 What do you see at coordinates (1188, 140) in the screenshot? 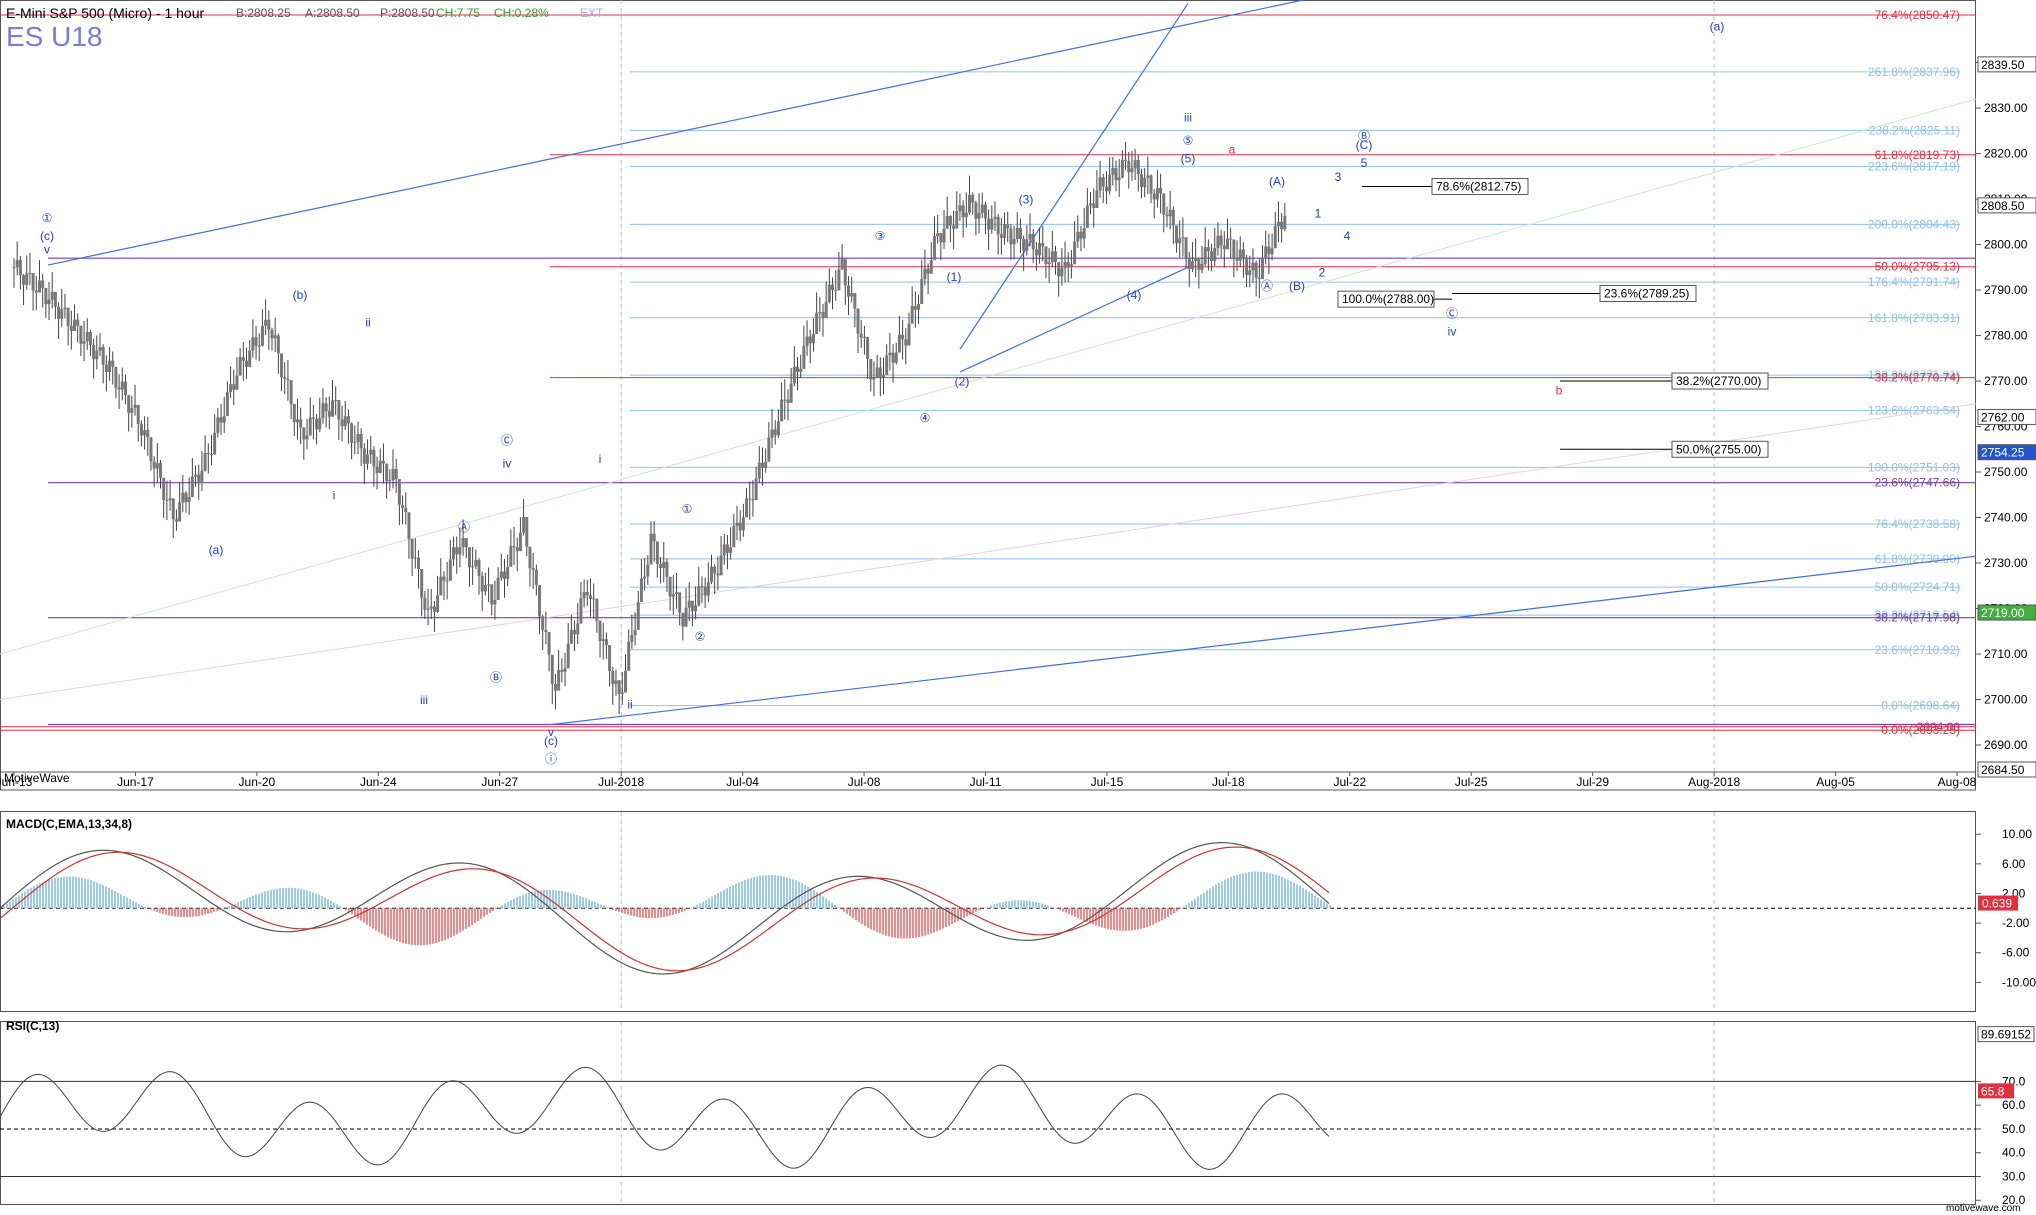
I see `wave-label: ⑤` at bounding box center [1188, 140].